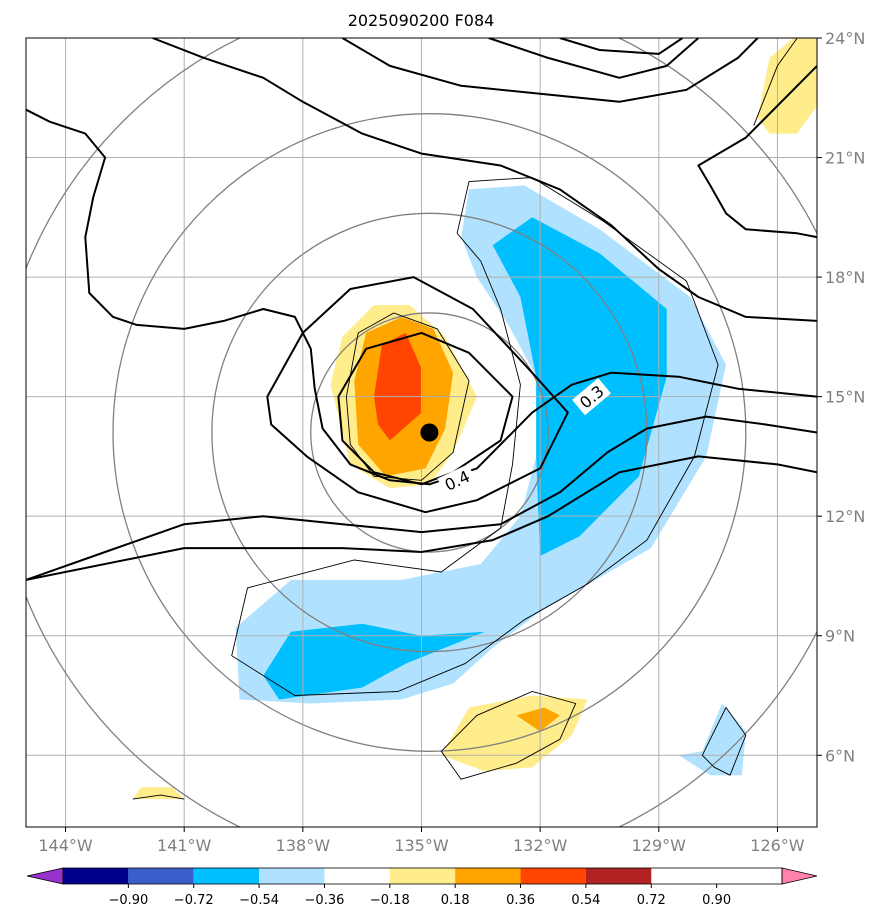 The height and width of the screenshot is (924, 887). I want to click on x-tick-label-6: 126°W, so click(777, 845).